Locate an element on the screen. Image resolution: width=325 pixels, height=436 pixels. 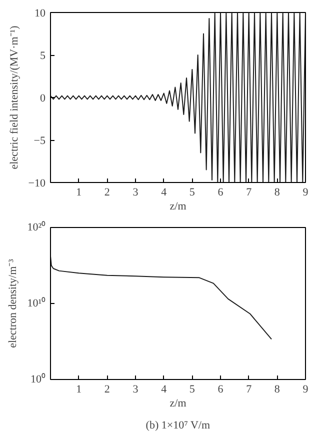
y-tick-label: 10¹⁰ is located at coordinates (36, 303).